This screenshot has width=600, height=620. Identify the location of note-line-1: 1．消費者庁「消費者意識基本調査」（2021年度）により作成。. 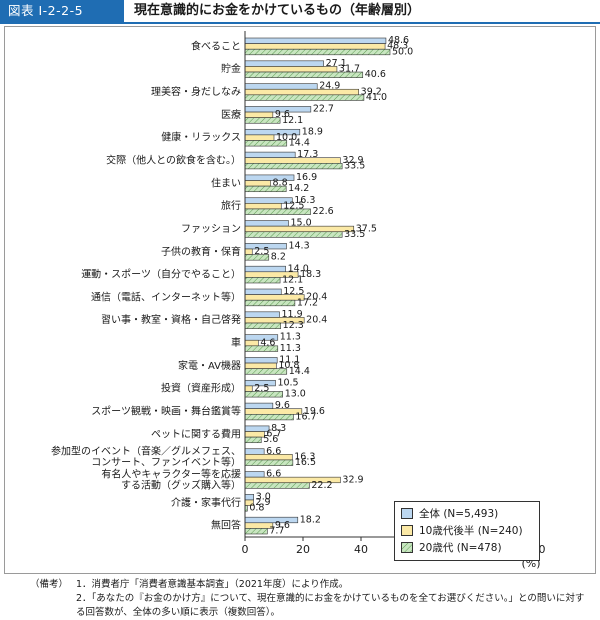
(212, 584).